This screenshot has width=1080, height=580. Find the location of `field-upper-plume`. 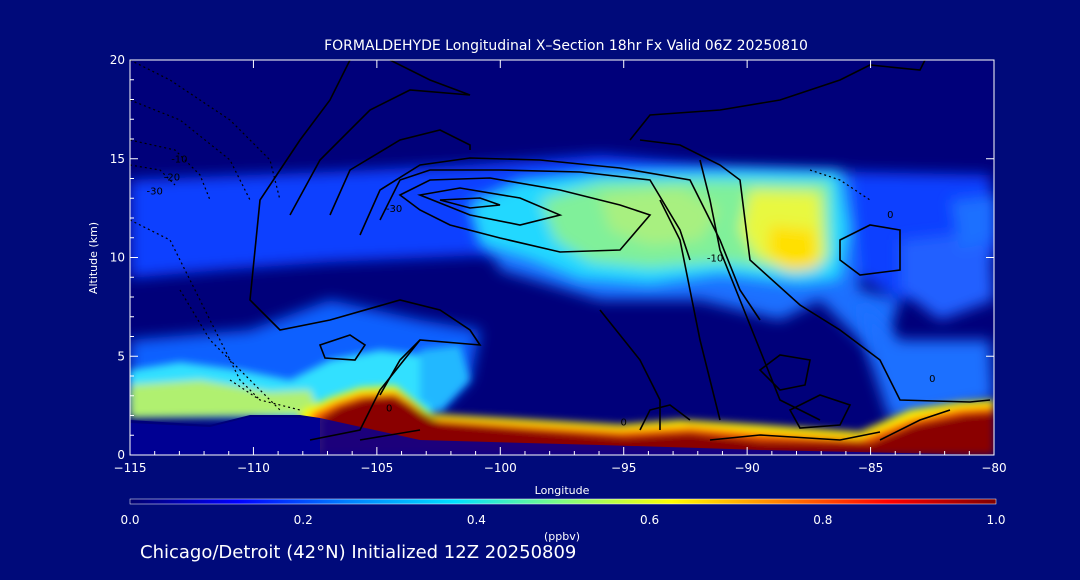

field-upper-plume is located at coordinates (660, 227).